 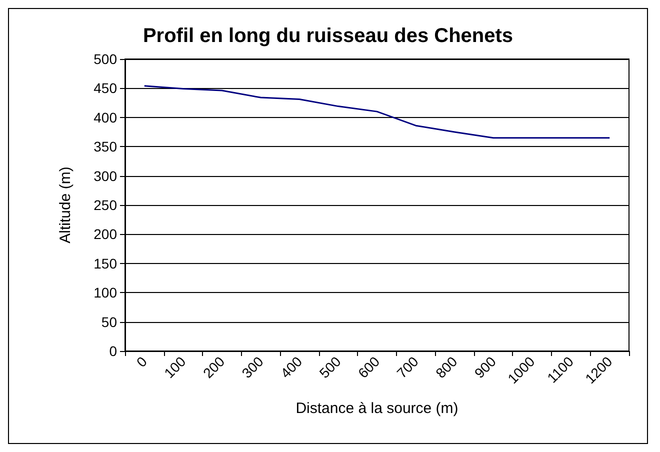 I want to click on x-tick-label: 100, so click(x=174, y=367).